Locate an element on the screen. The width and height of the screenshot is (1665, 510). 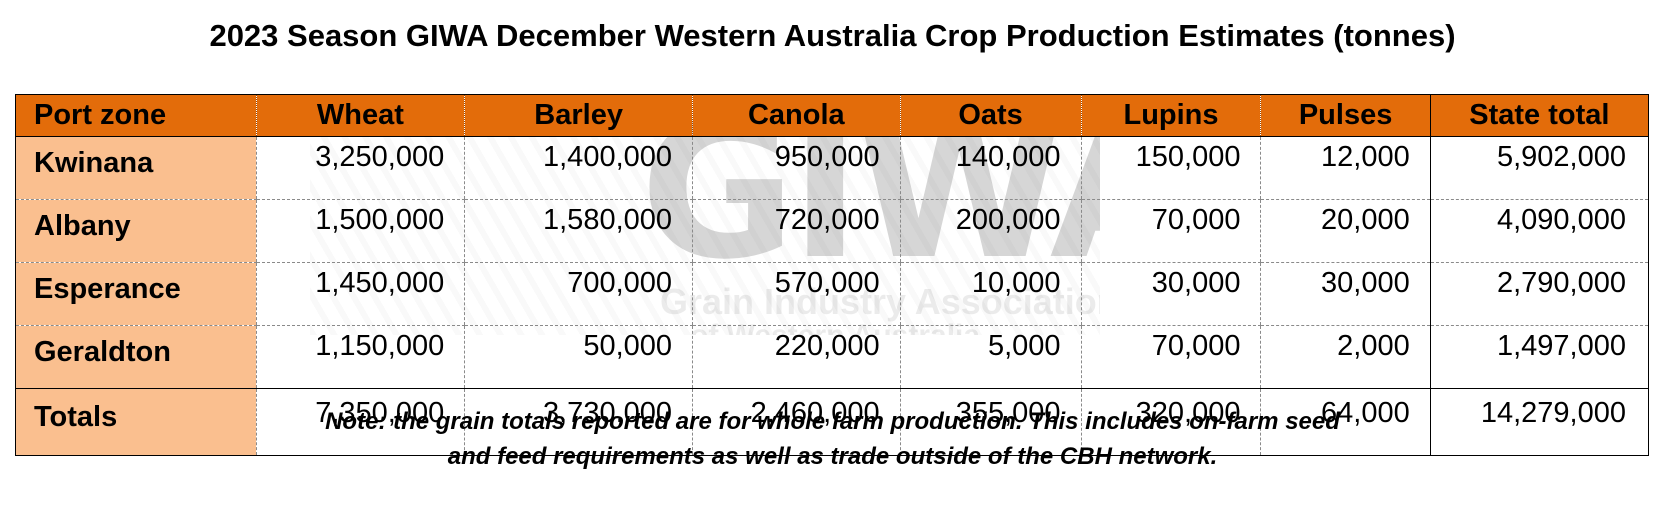
row-label-totals: Totals is located at coordinates (136, 422).